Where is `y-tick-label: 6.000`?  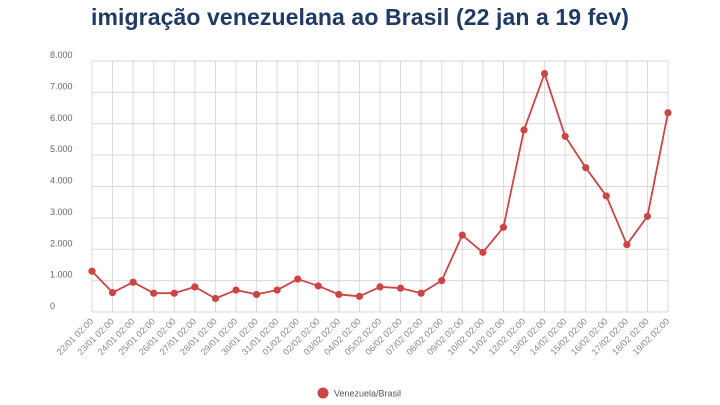 y-tick-label: 6.000 is located at coordinates (61, 118).